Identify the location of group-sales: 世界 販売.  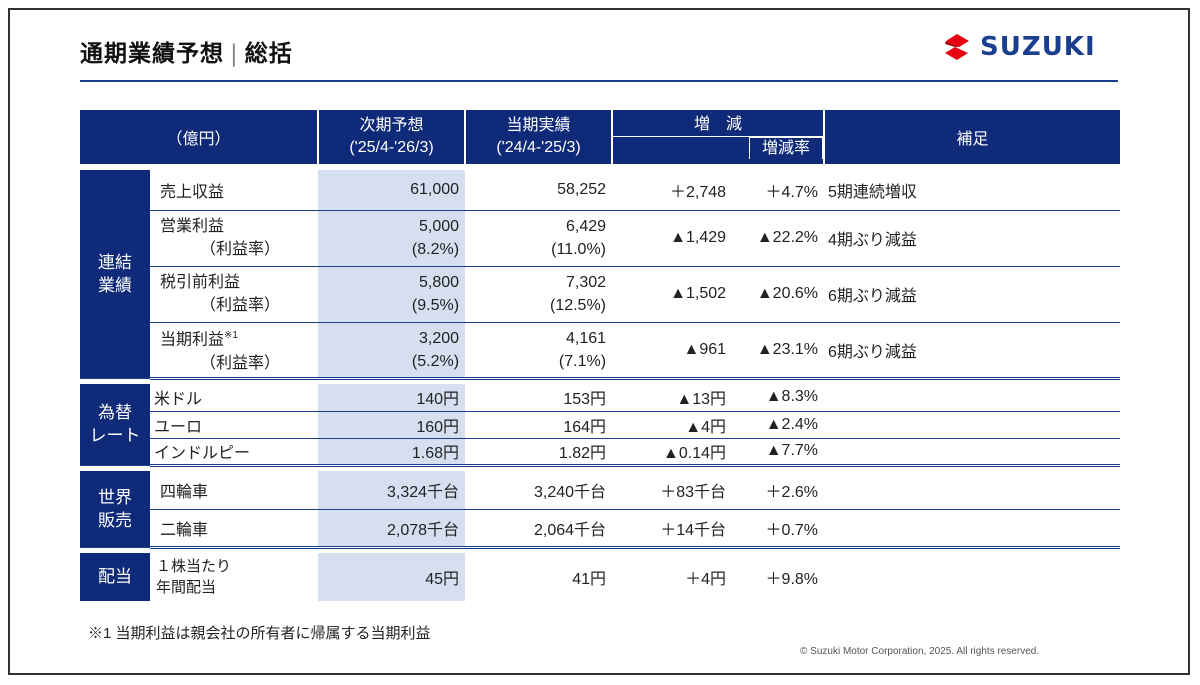
(115, 509).